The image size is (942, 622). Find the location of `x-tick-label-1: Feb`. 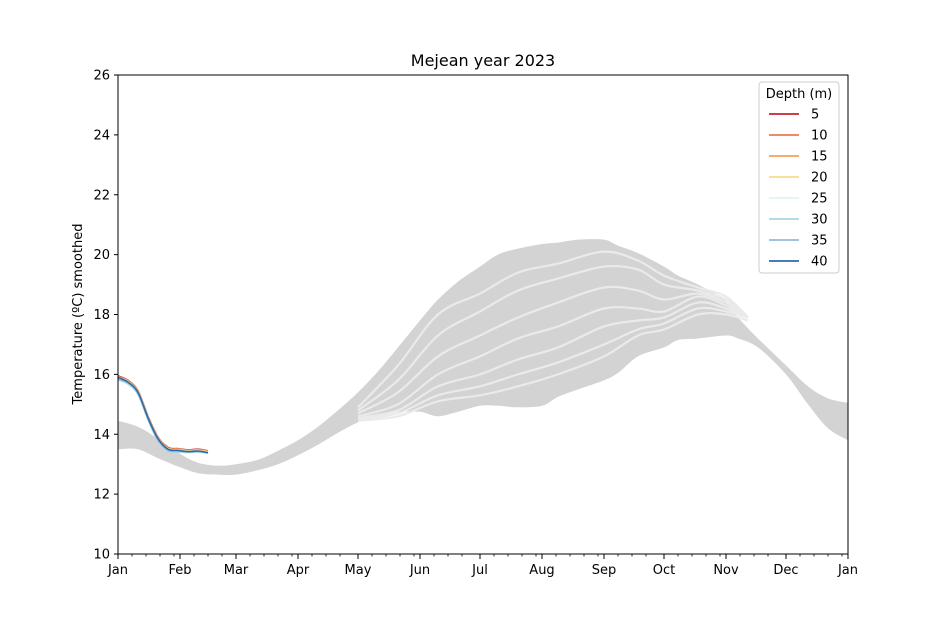

x-tick-label-1: Feb is located at coordinates (179, 570).